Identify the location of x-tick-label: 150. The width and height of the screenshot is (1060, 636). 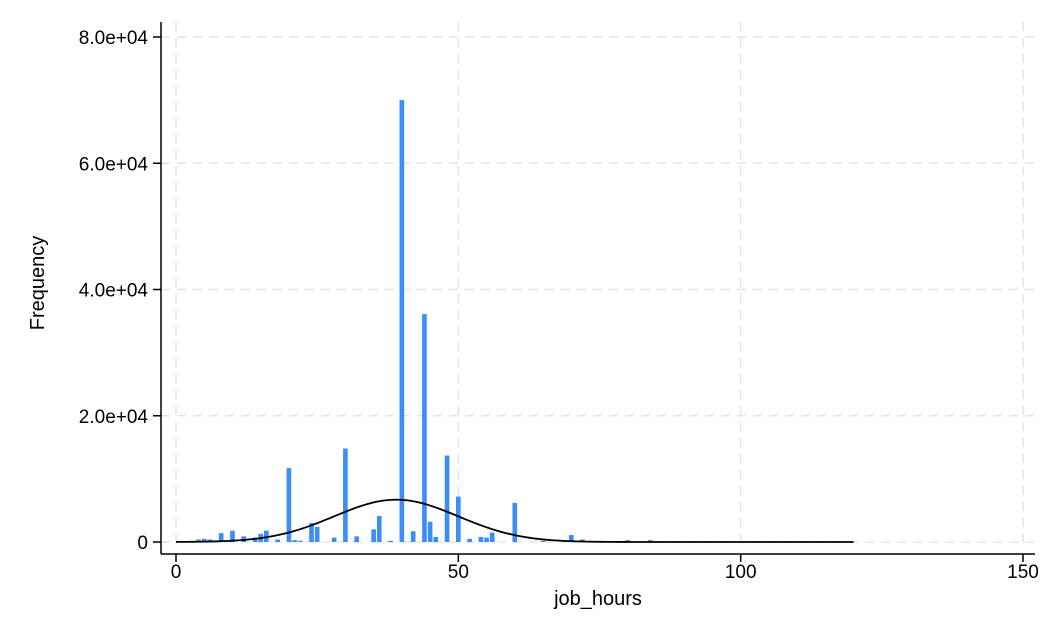
(1023, 572).